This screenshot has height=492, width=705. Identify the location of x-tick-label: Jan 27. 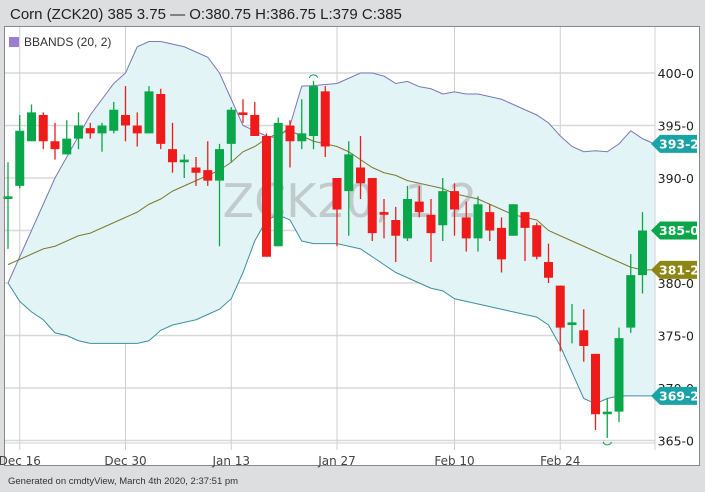
(336, 461).